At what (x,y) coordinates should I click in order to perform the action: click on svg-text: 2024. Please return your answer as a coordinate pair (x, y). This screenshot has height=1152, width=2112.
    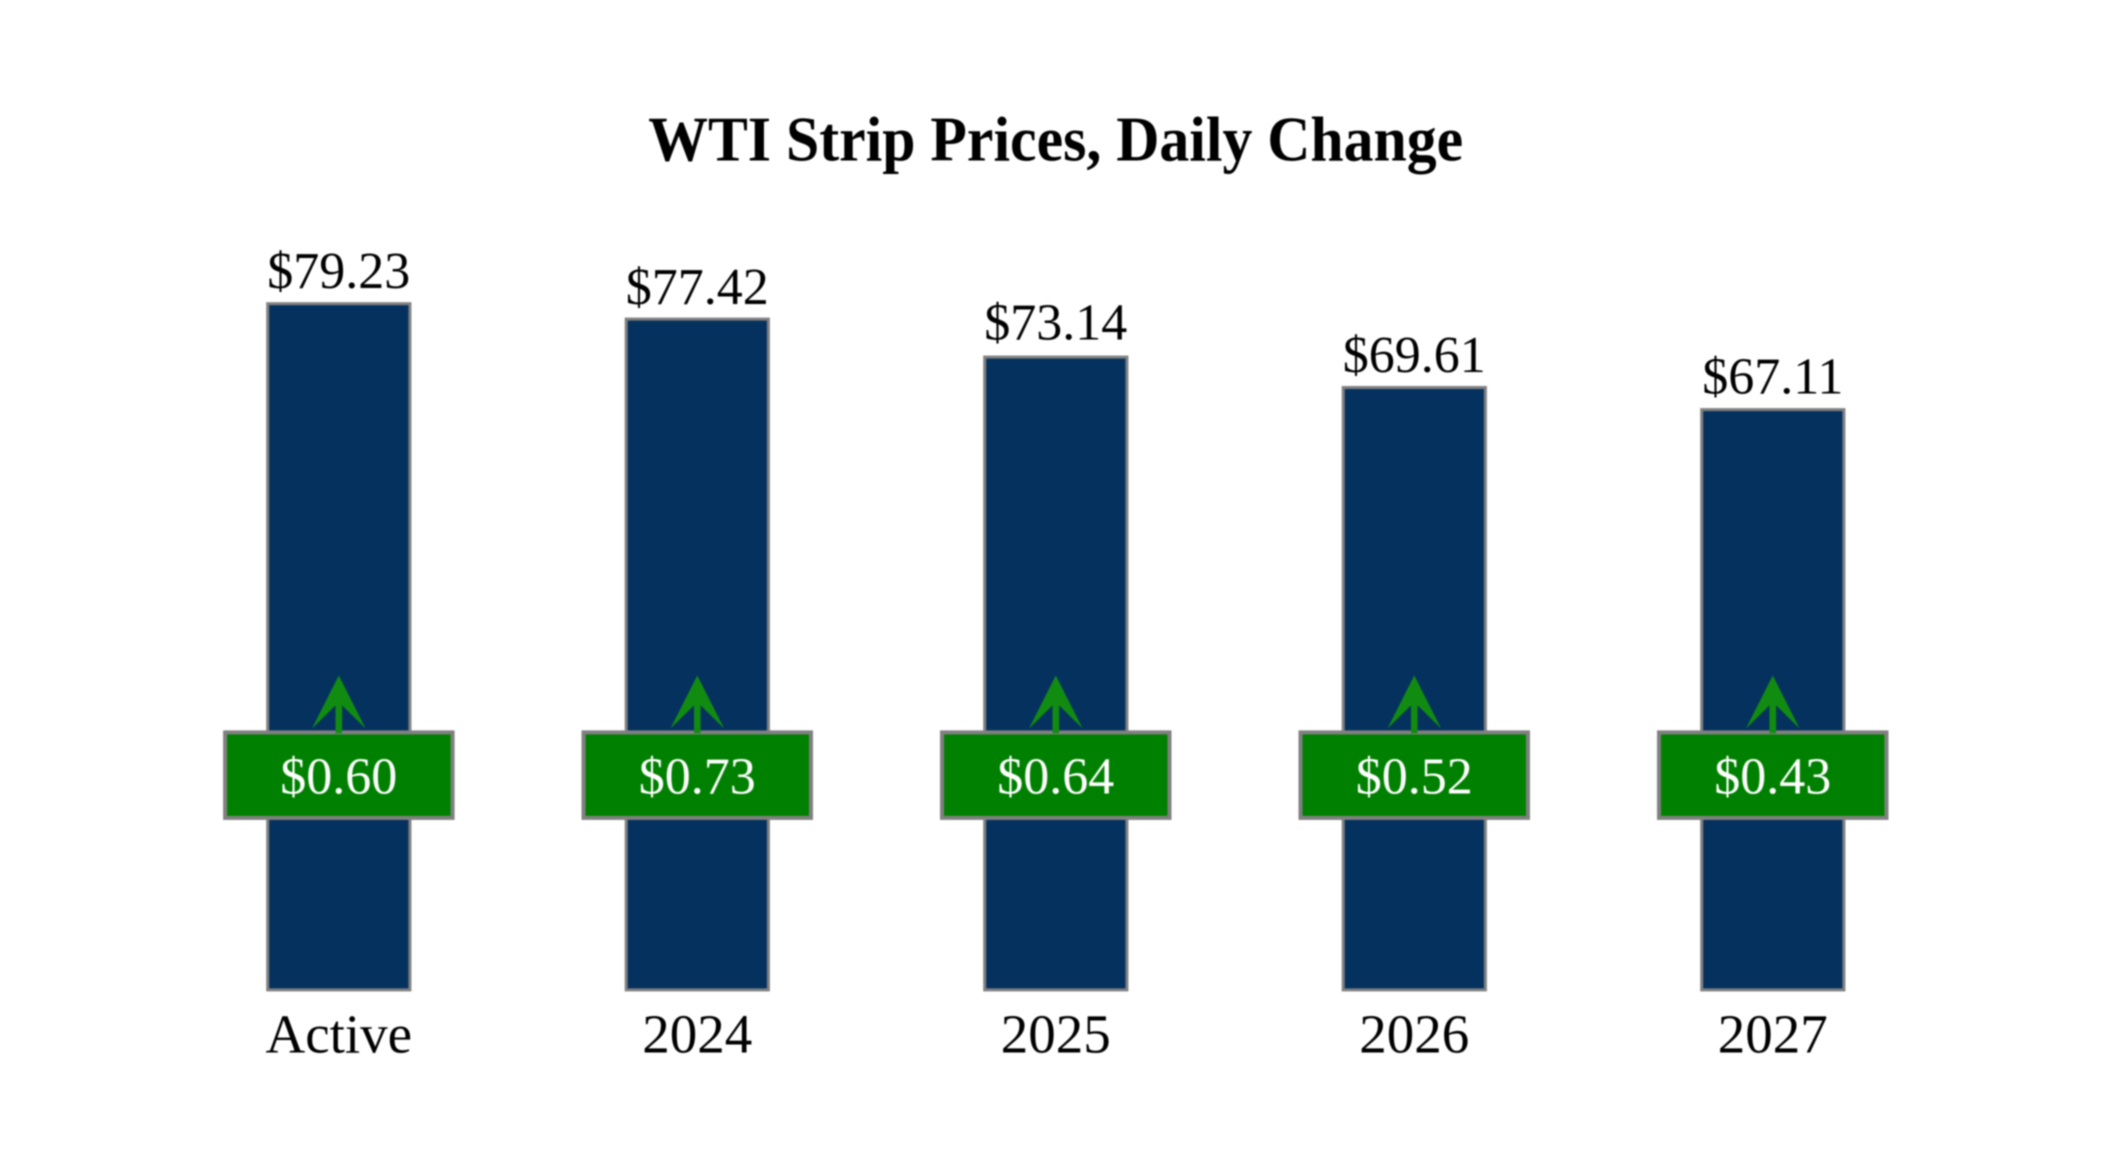
    Looking at the image, I should click on (697, 1034).